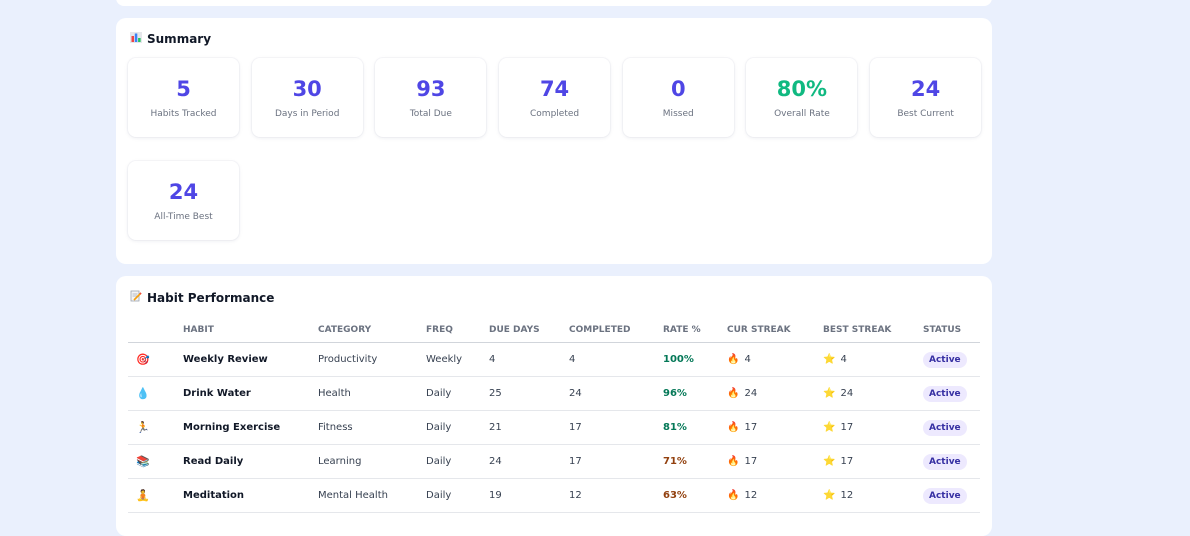 This screenshot has height=536, width=1190. Describe the element at coordinates (873, 393) in the screenshot. I see `best-streak-cell: ⭐ 24` at that location.